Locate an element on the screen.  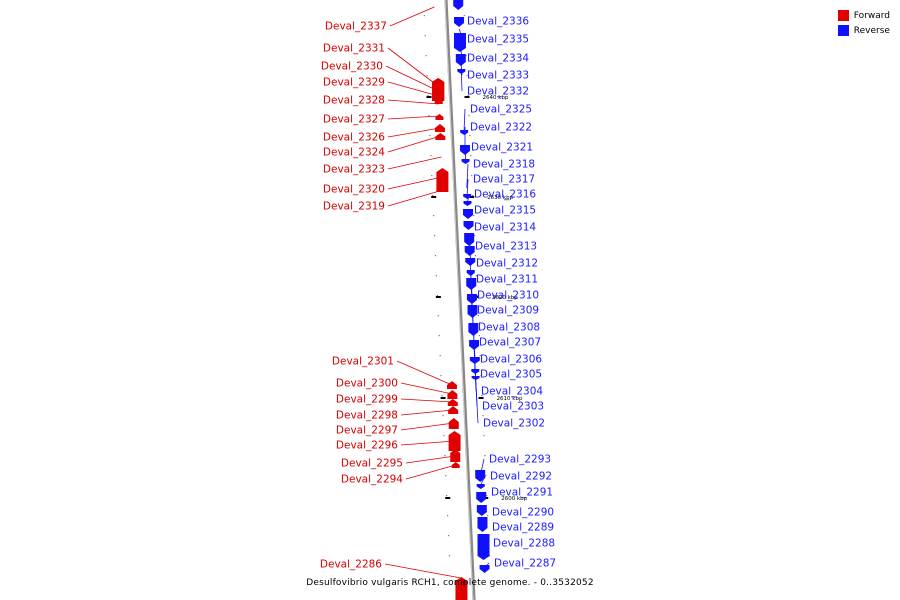
gene-label: Deval_2334 is located at coordinates (498, 59).